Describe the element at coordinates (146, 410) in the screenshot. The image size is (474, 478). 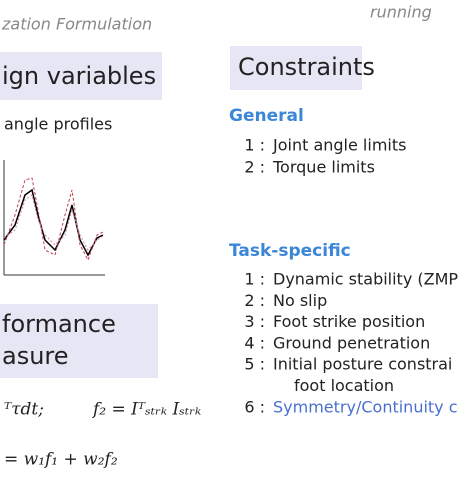
I see `formula: f₂ = Iᵀₛₜᵣₖ Iₛₜᵣₖ` at that location.